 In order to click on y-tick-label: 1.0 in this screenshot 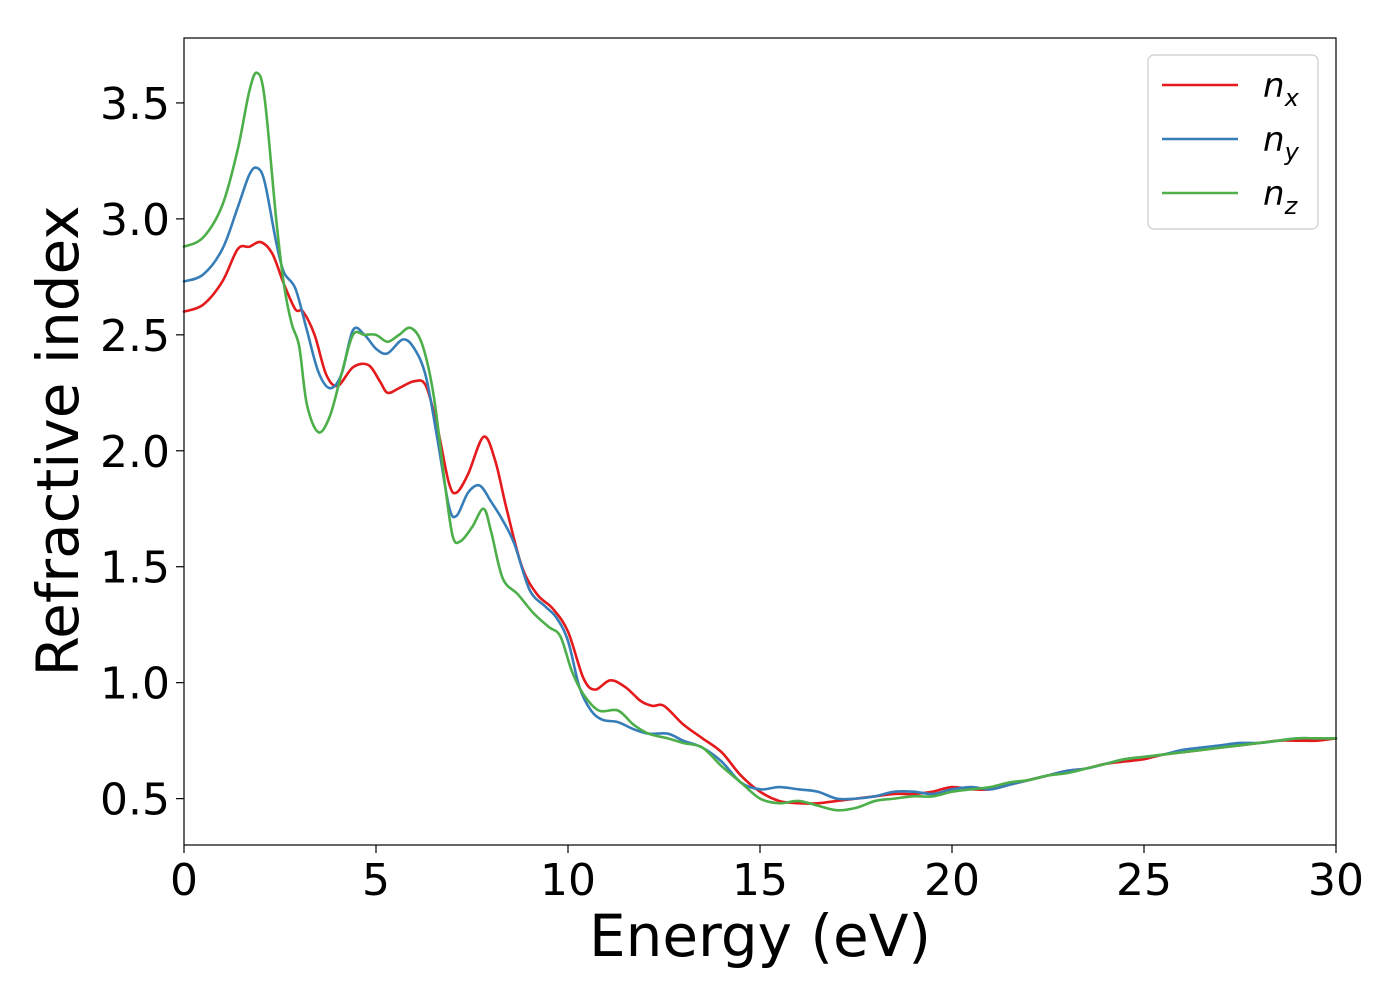, I will do `click(135, 684)`.